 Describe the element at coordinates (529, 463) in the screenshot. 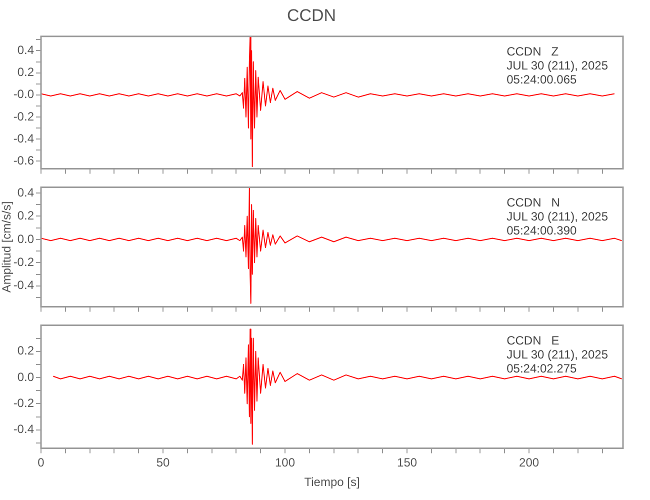

I see `x-tick-label: 200` at that location.